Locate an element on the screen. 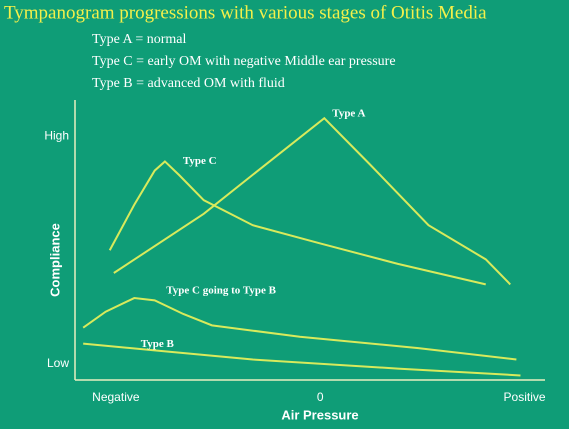  subtitle: Type B = advanced OM with fluid is located at coordinates (188, 83).